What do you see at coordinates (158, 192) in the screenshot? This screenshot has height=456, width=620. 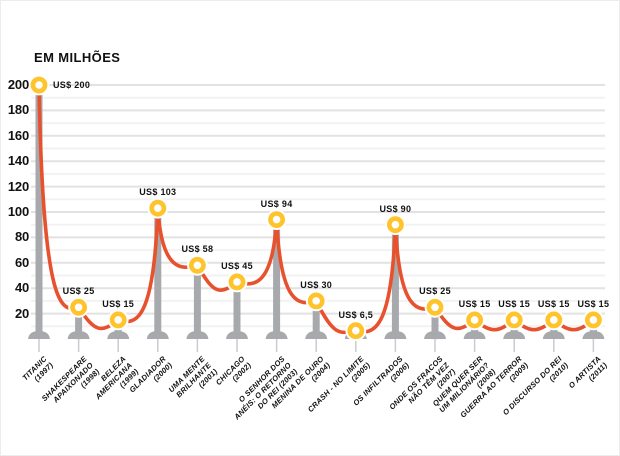 I see `value-label: US$ 103` at bounding box center [158, 192].